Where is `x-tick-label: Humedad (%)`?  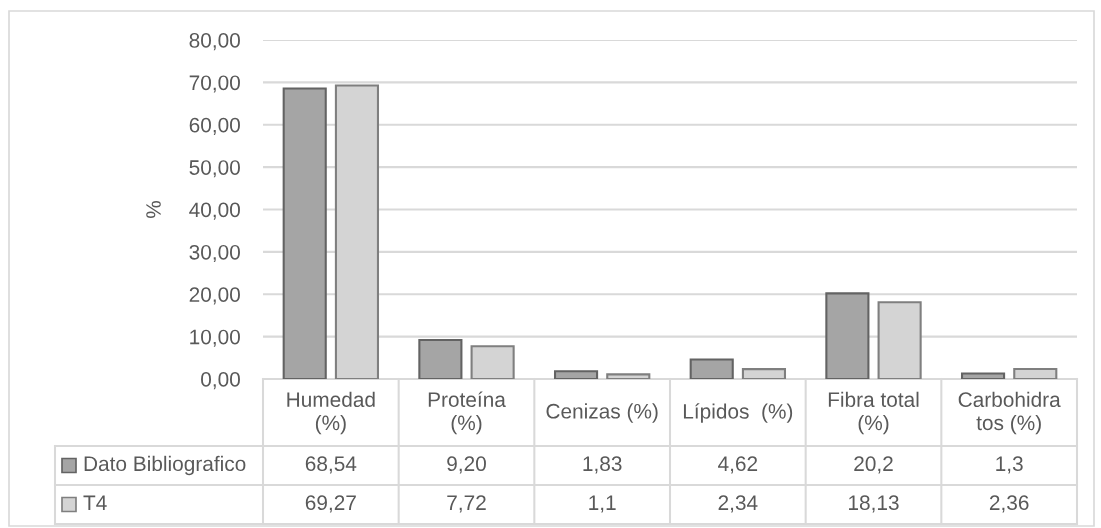
x-tick-label: Humedad (%) is located at coordinates (331, 413).